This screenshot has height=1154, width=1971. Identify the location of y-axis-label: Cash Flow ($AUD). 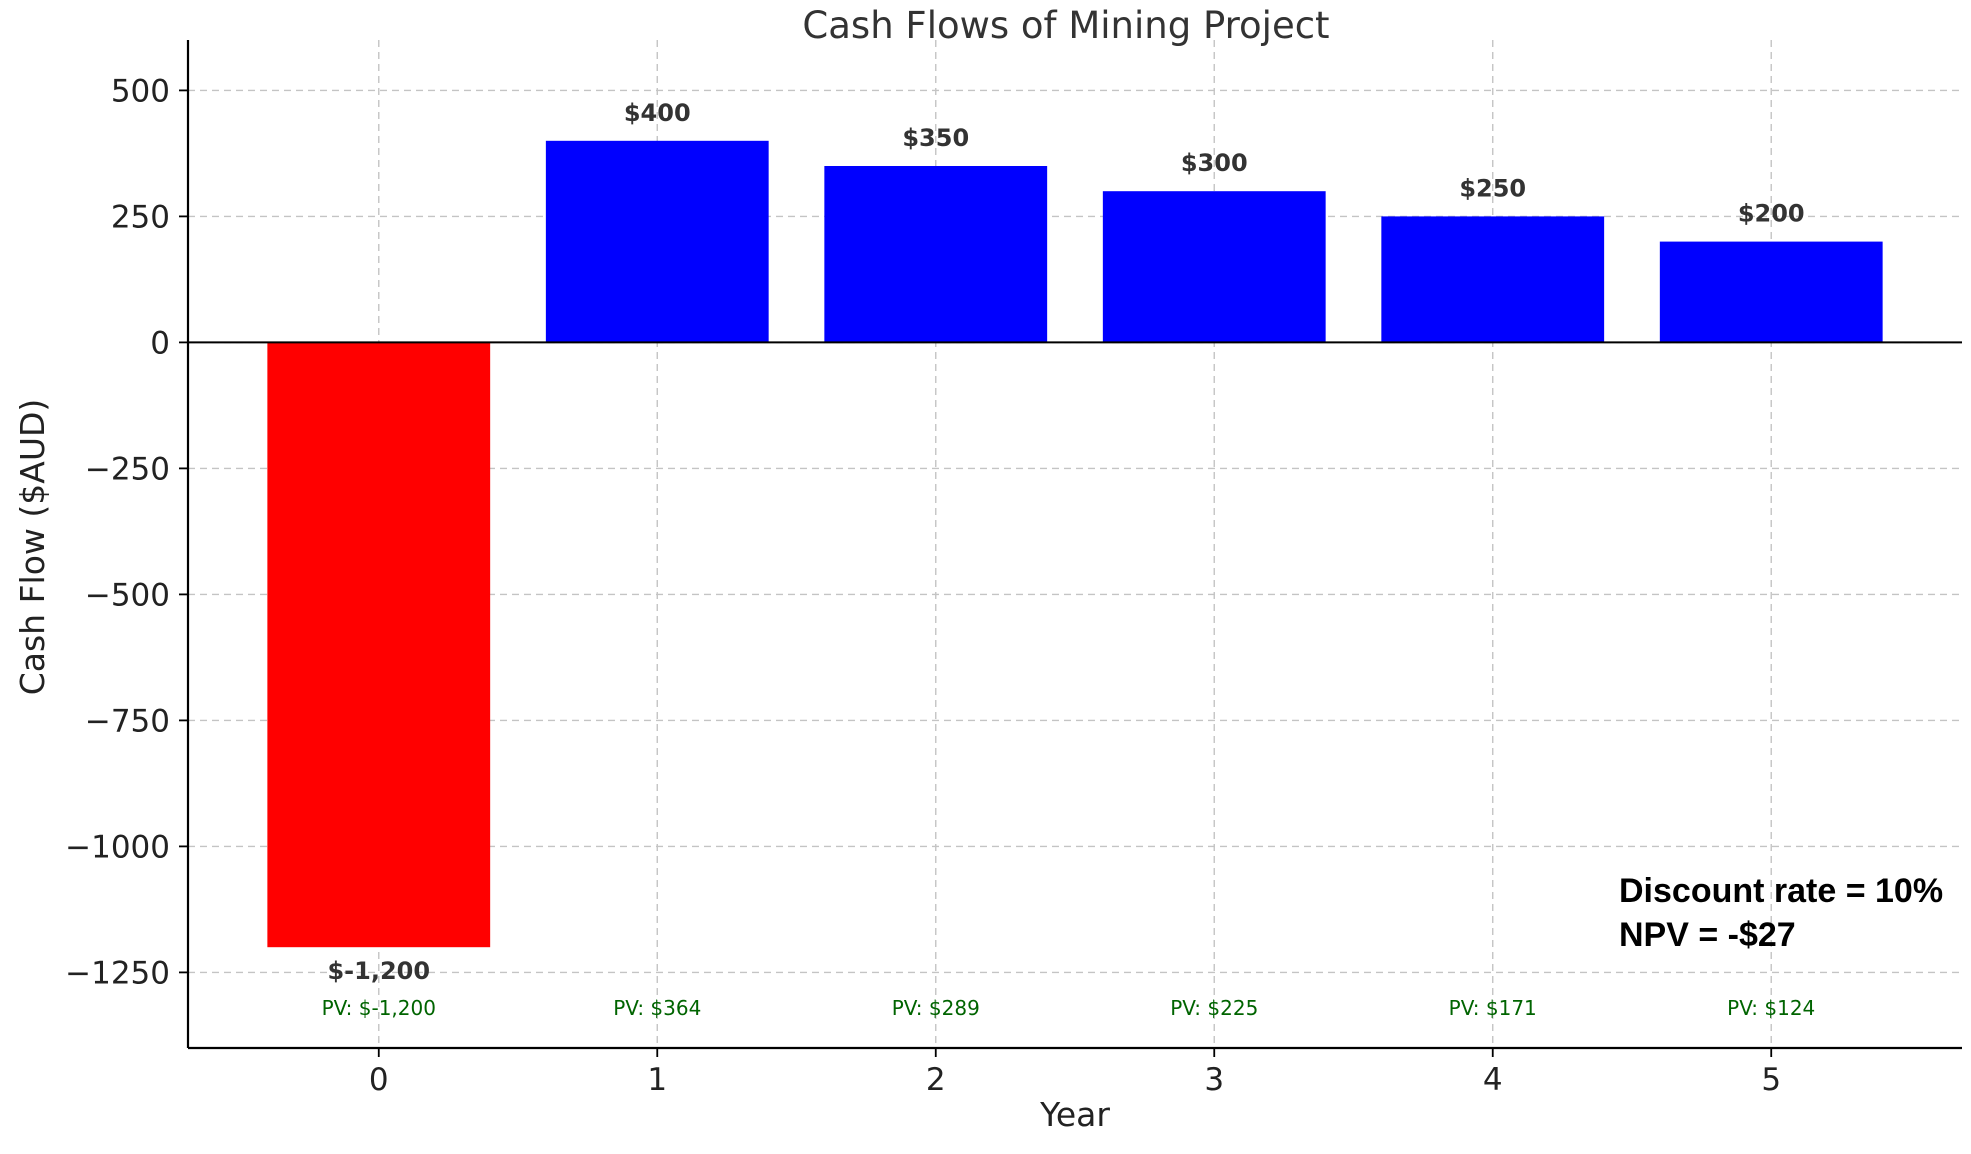
(32, 547).